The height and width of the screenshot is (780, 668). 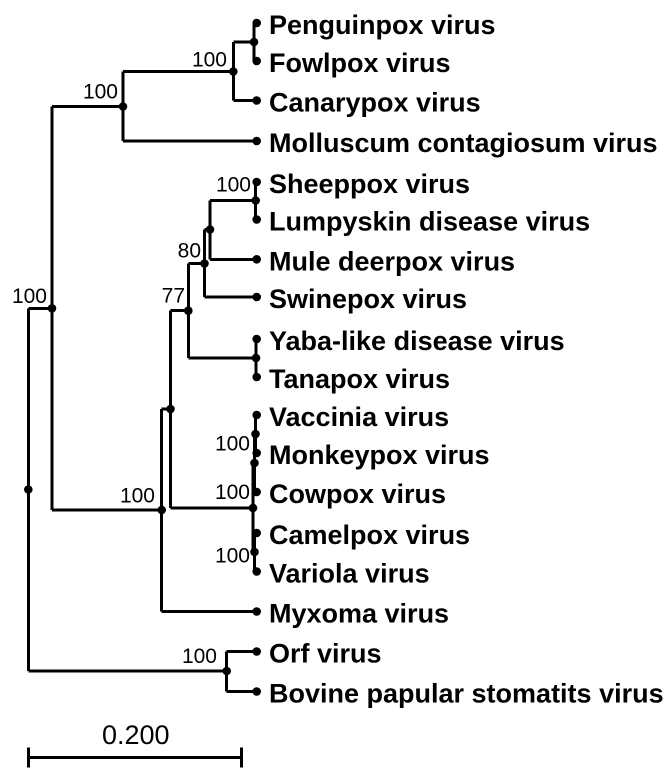 What do you see at coordinates (359, 379) in the screenshot?
I see `taxon-label-tanapox-virus: Tanapox virus` at bounding box center [359, 379].